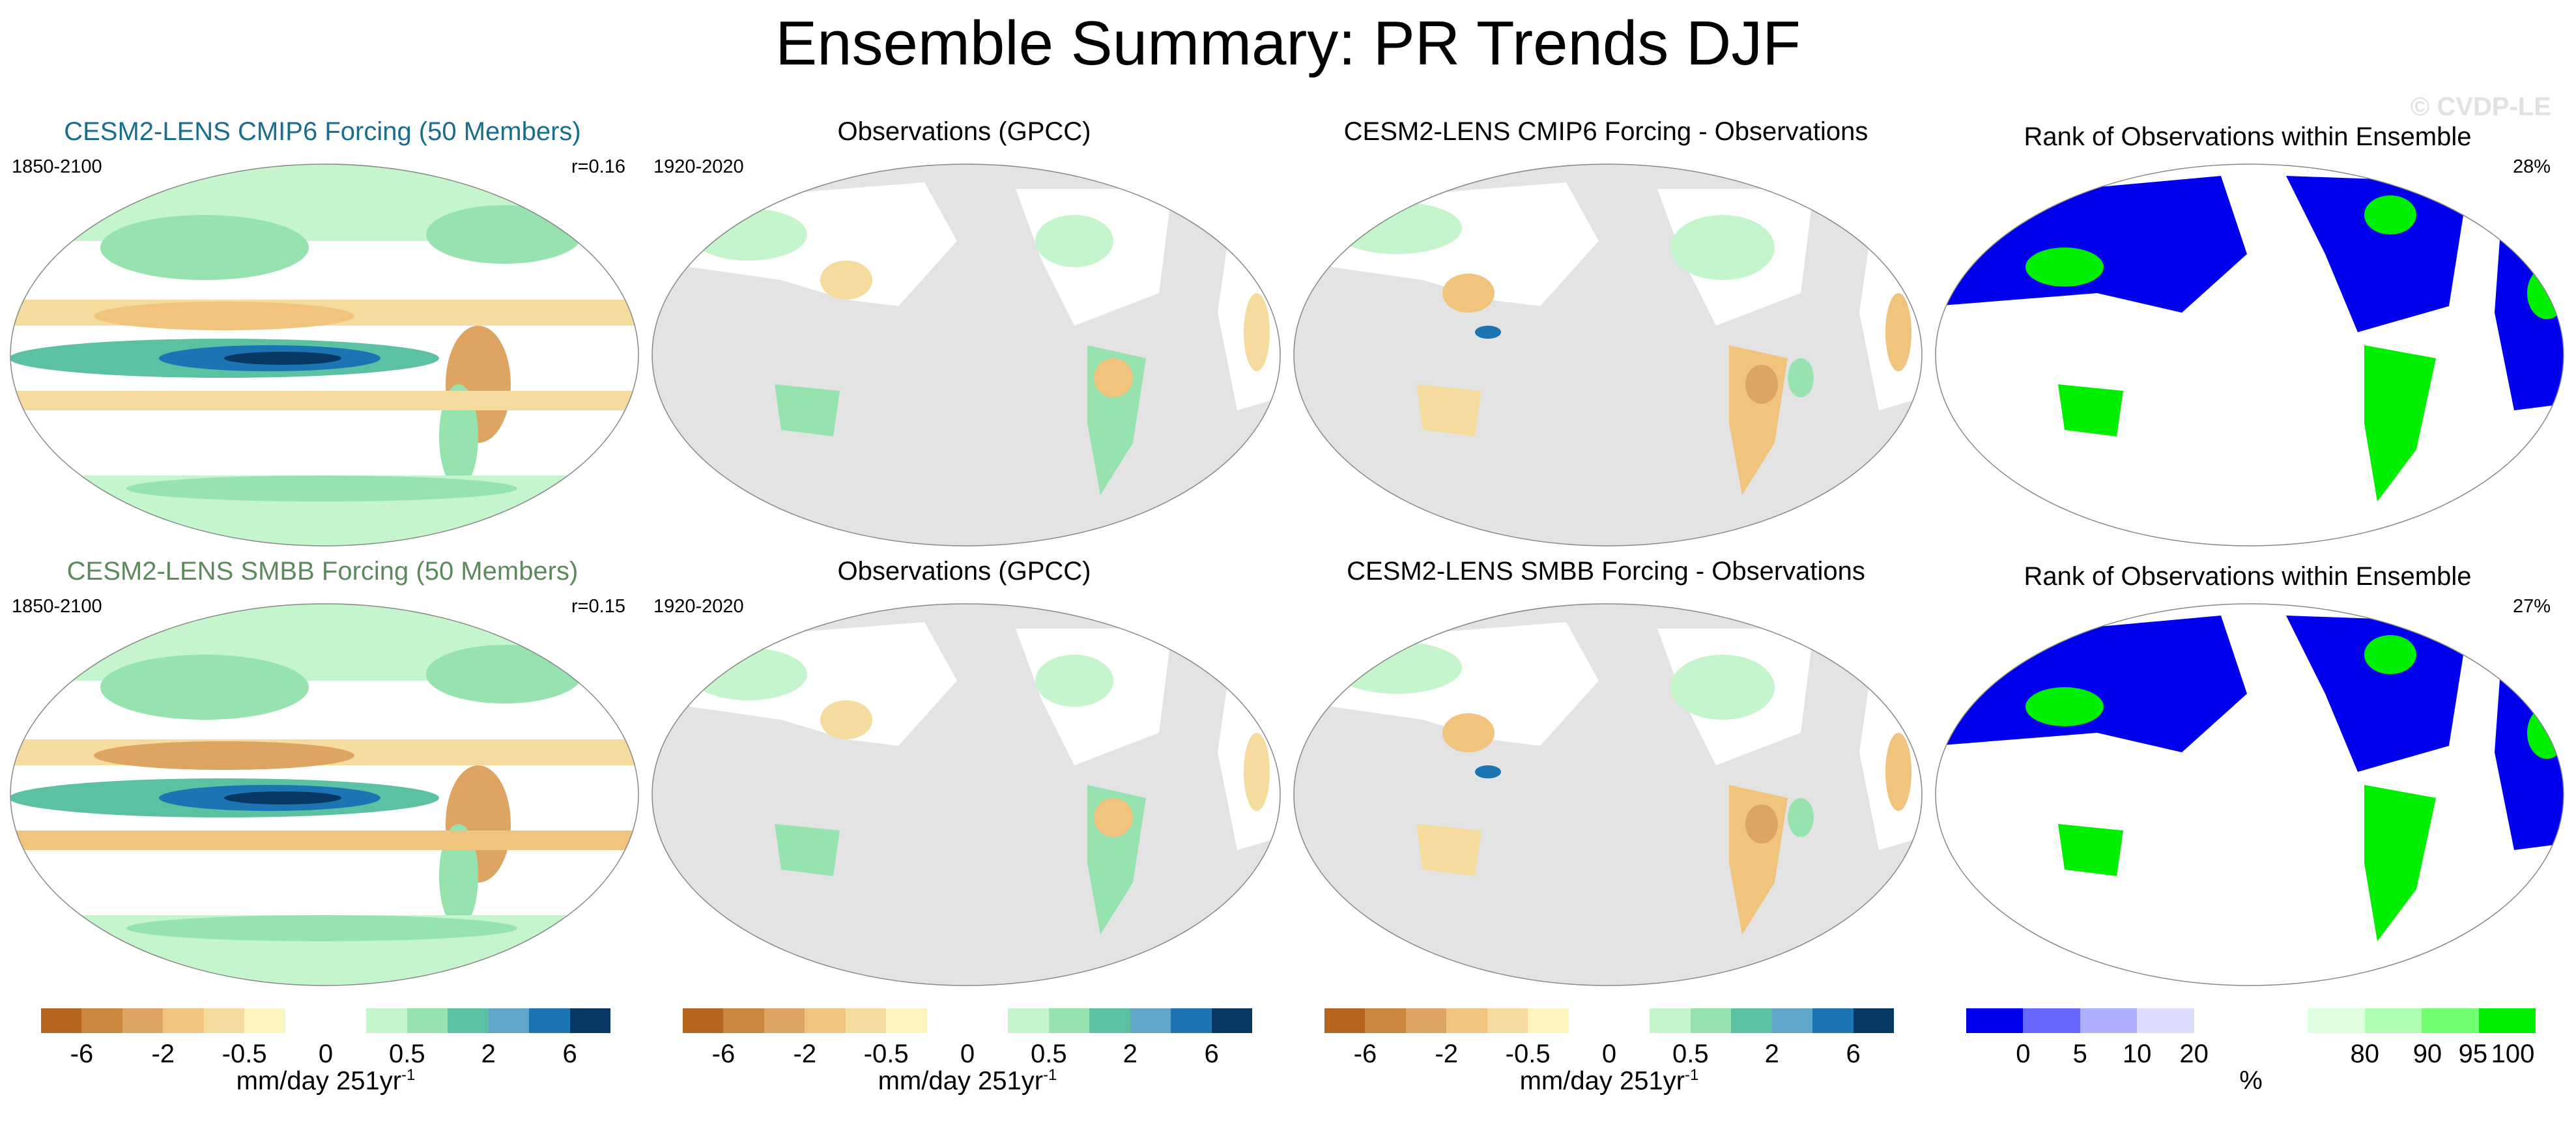 The width and height of the screenshot is (2576, 1121). What do you see at coordinates (2427, 1054) in the screenshot?
I see `colorbar-tick-label: 90` at bounding box center [2427, 1054].